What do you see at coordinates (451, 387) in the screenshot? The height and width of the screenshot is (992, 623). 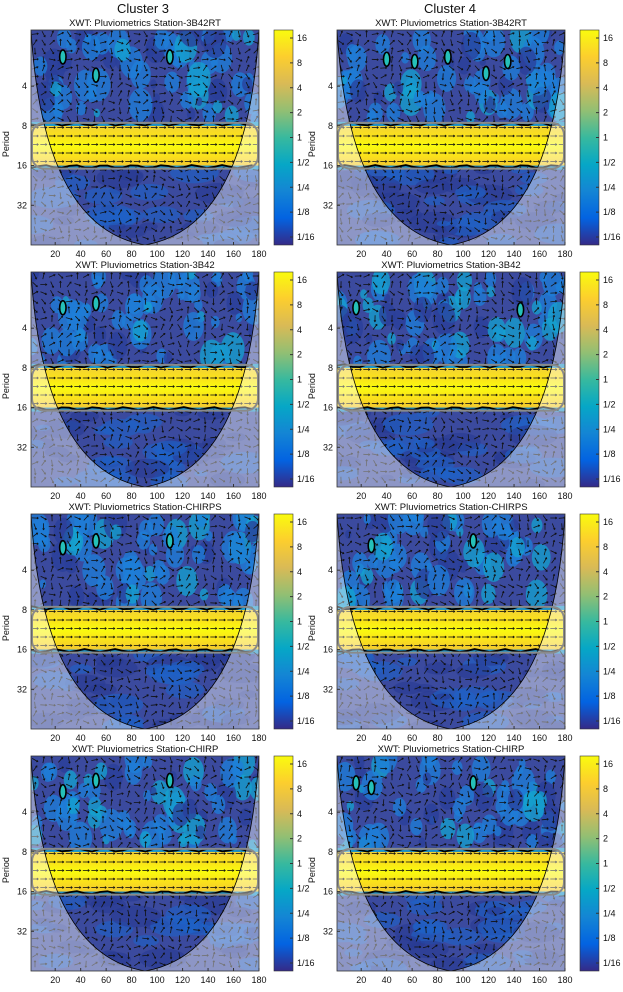 I see `significant-band` at bounding box center [451, 387].